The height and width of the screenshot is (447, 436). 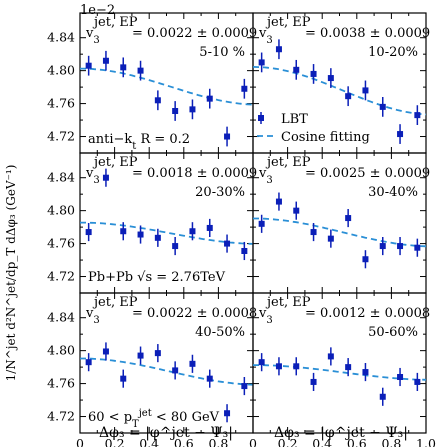 What do you see at coordinates (194, 313) in the screenshot?
I see `v3-value: = 0.0022 ± 0.0008` at bounding box center [194, 313].